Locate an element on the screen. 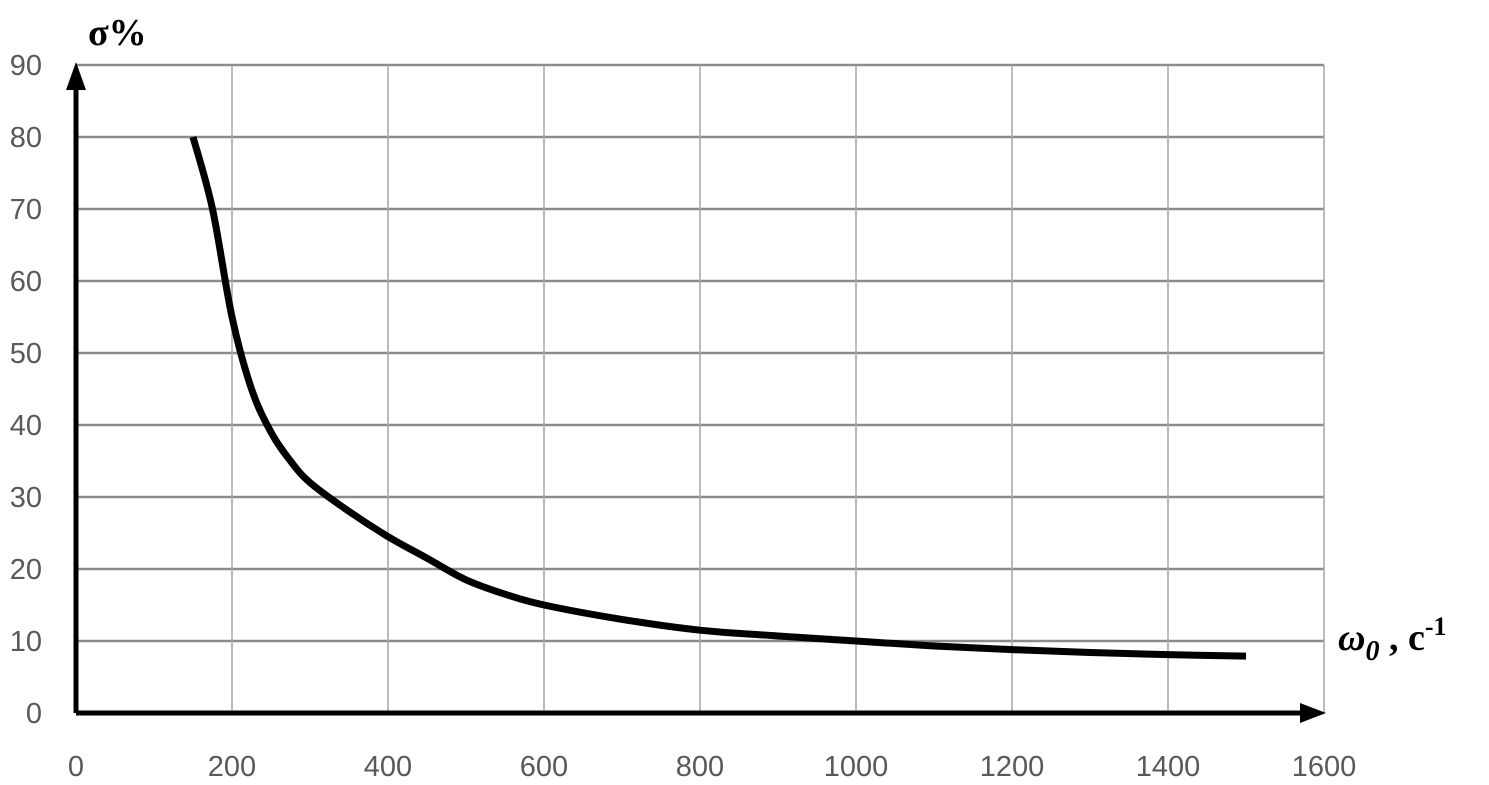  x-tick-label: 400 is located at coordinates (388, 767).